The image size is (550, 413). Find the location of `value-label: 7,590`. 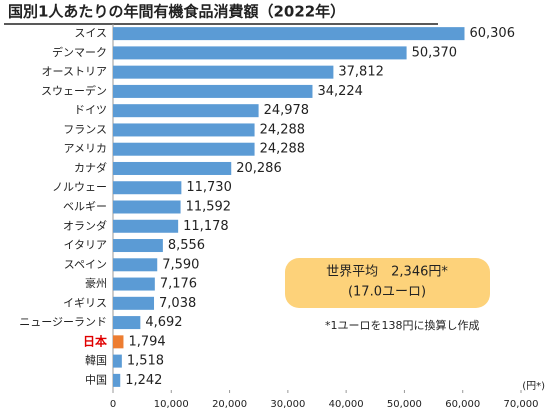

value-label: 7,590 is located at coordinates (180, 264).